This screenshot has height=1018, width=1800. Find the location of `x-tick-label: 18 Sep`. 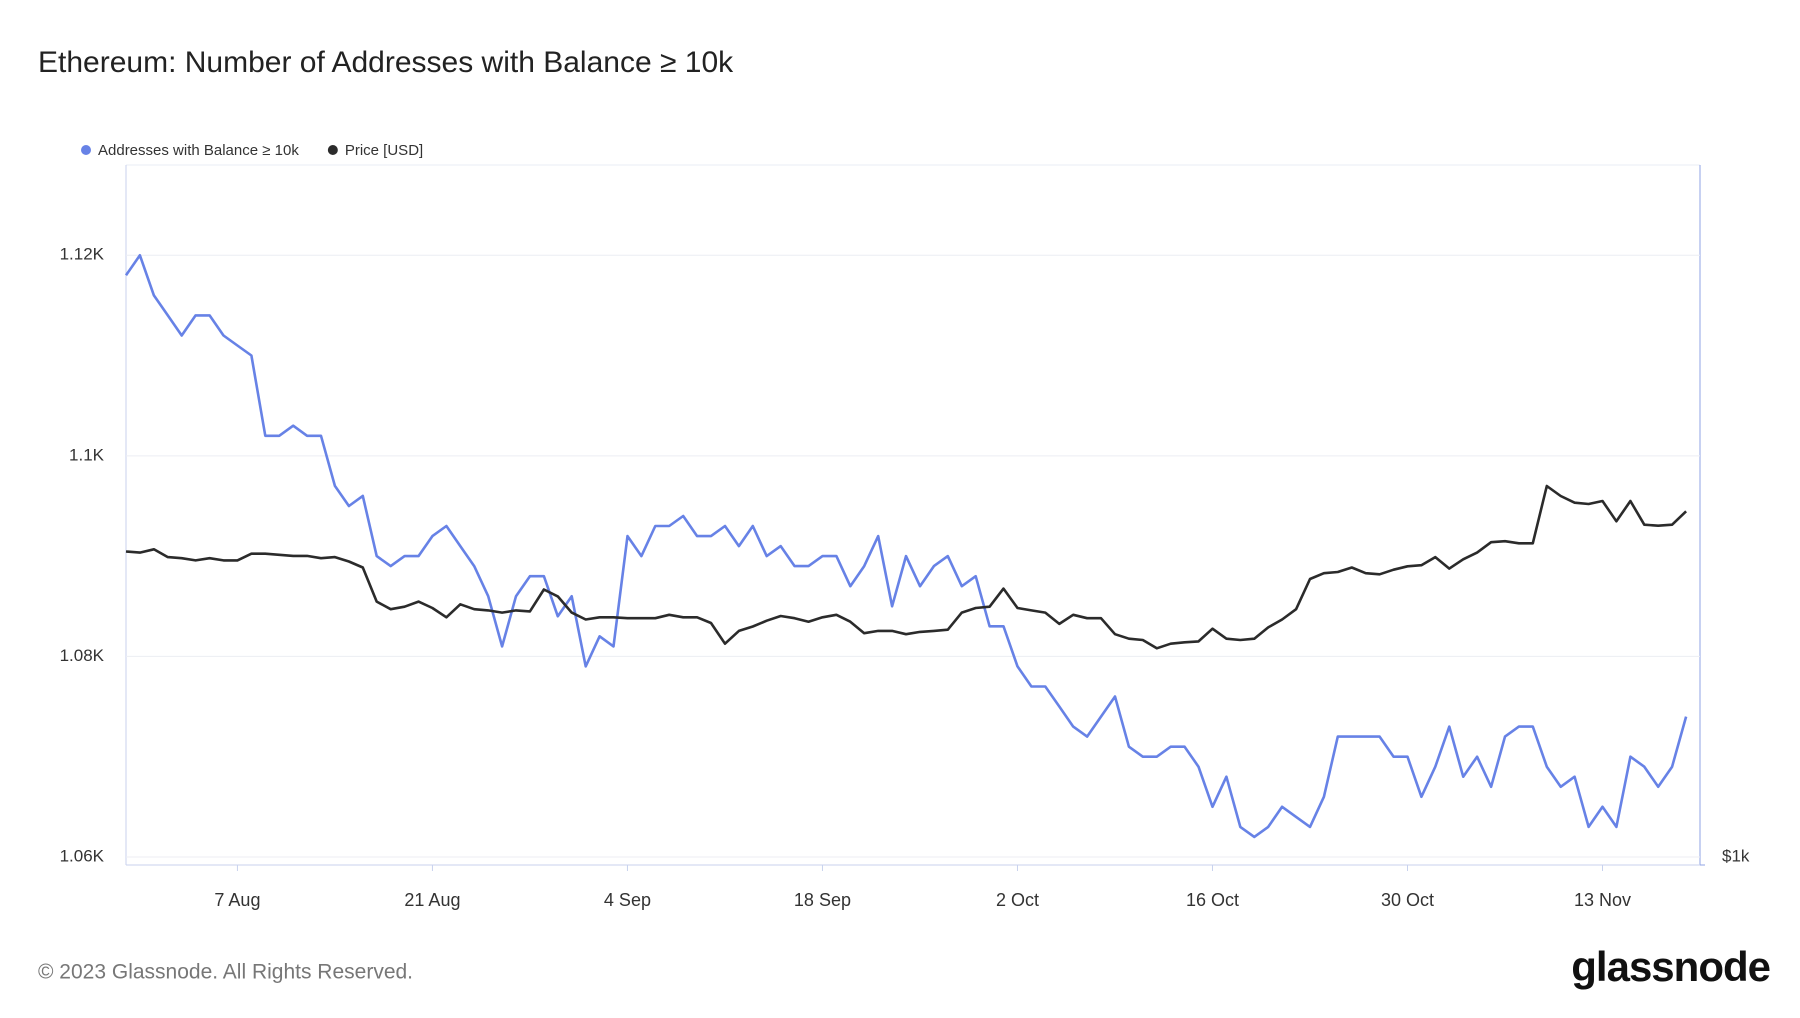

x-tick-label: 18 Sep is located at coordinates (822, 900).